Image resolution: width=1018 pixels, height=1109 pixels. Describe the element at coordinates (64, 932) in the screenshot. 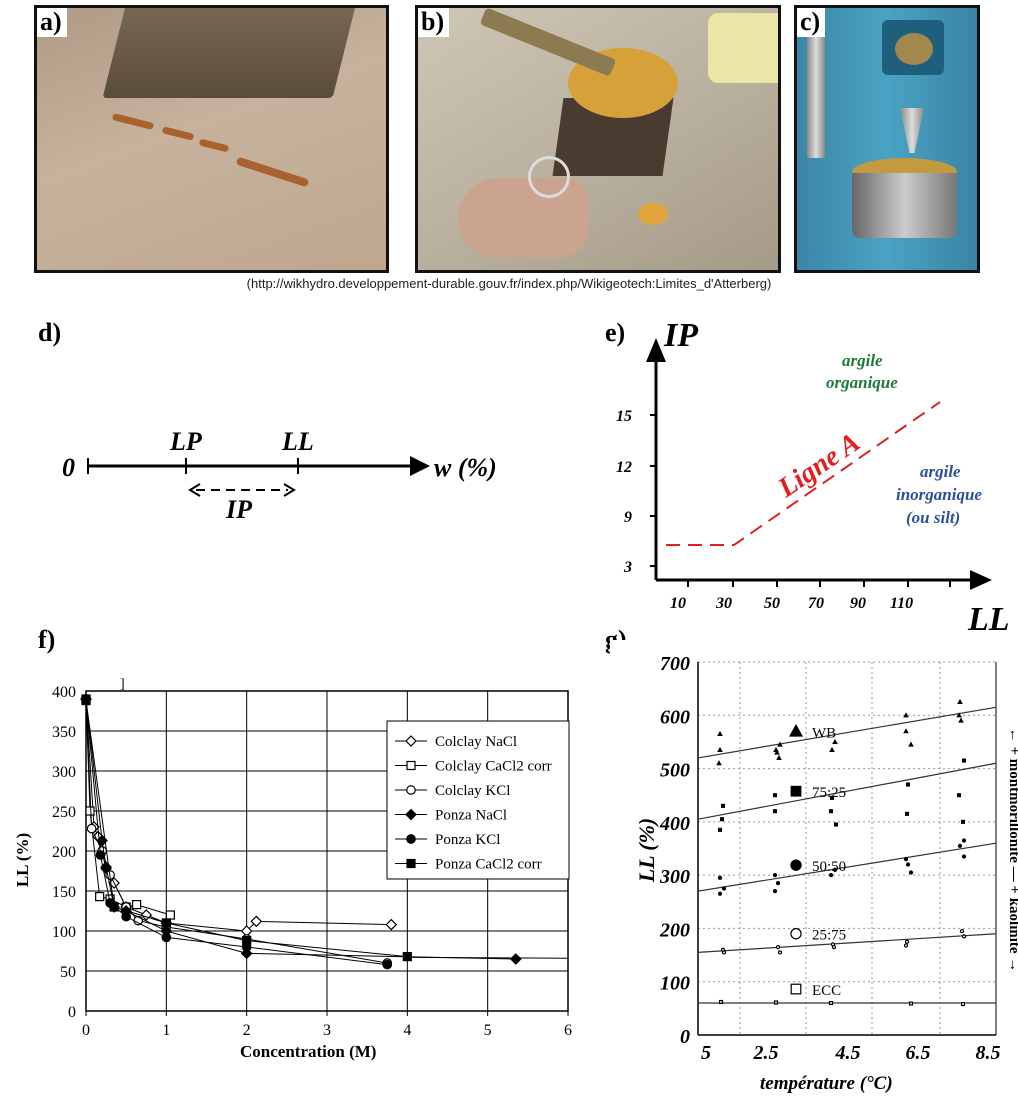

I see `f-ytick-label: 100` at that location.